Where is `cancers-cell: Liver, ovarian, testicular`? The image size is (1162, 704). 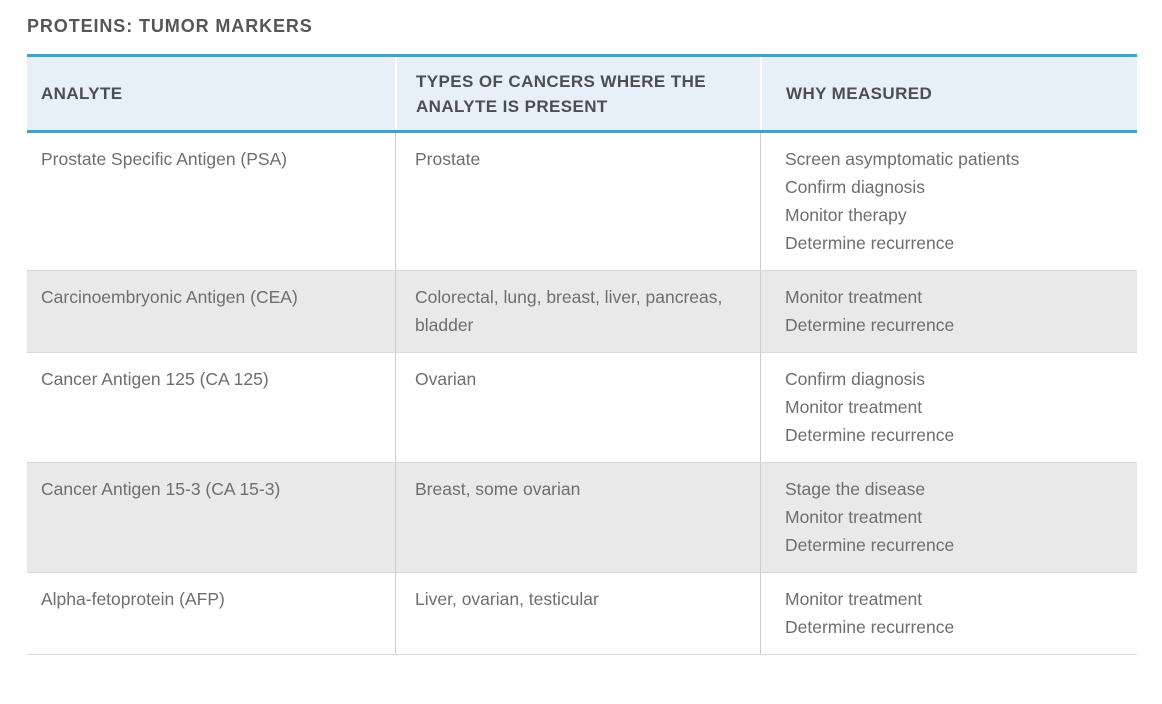 cancers-cell: Liver, ovarian, testicular is located at coordinates (577, 613).